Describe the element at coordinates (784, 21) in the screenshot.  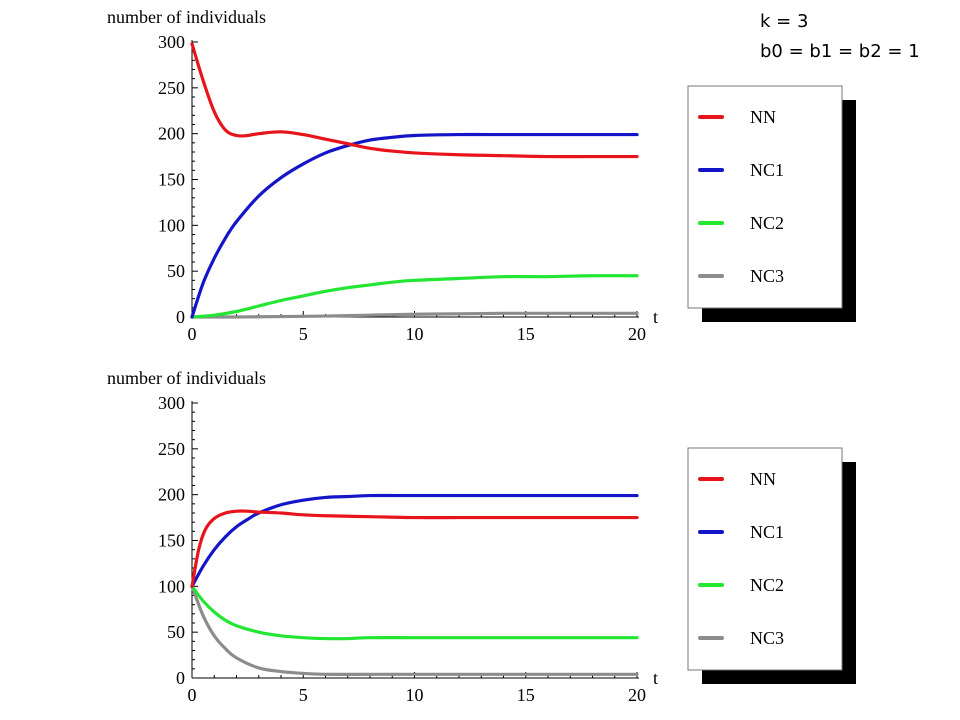
I see `parameter-k-label: k = 3` at that location.